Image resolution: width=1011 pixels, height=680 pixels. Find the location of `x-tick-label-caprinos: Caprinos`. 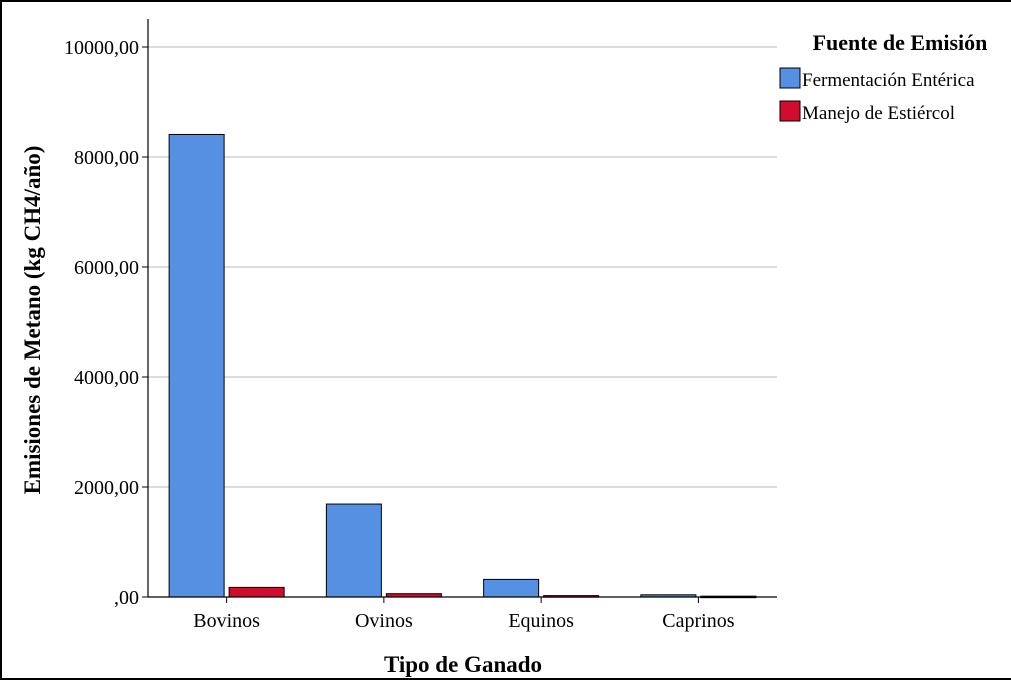

x-tick-label-caprinos: Caprinos is located at coordinates (698, 621).